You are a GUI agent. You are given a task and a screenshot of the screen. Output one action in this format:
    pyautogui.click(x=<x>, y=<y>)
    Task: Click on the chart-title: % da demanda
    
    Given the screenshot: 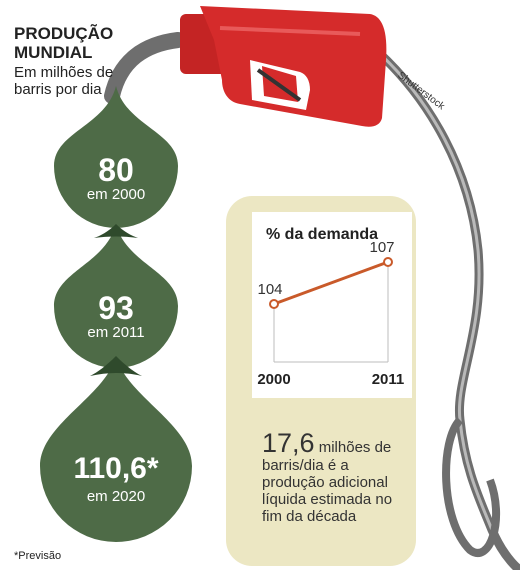 What is the action you would take?
    pyautogui.click(x=322, y=234)
    